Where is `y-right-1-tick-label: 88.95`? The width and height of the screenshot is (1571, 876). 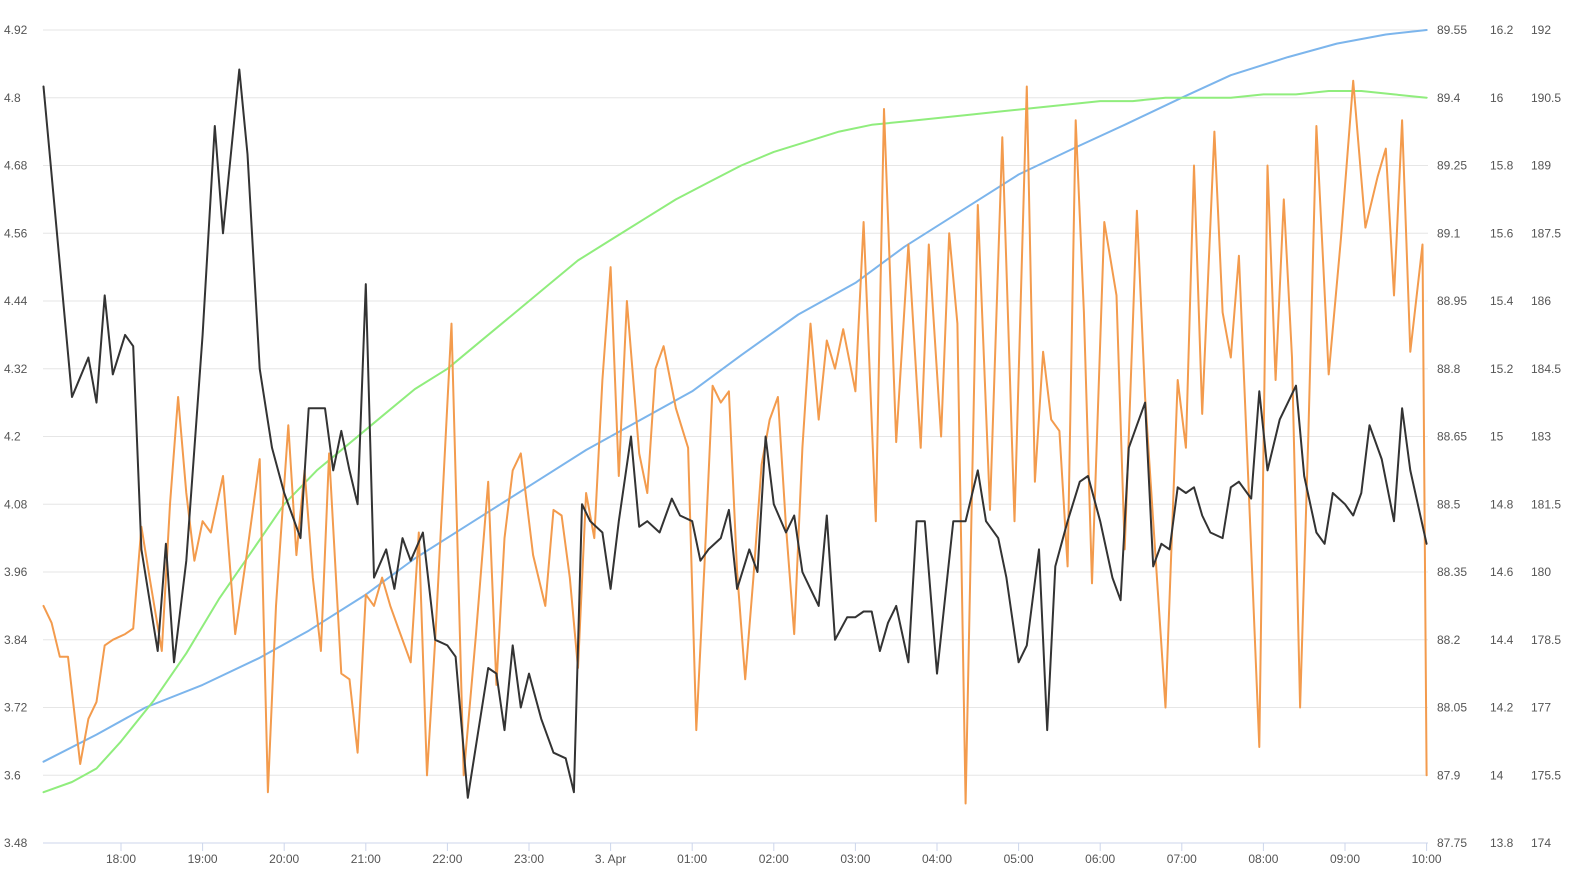 y-right-1-tick-label: 88.95 is located at coordinates (1452, 301).